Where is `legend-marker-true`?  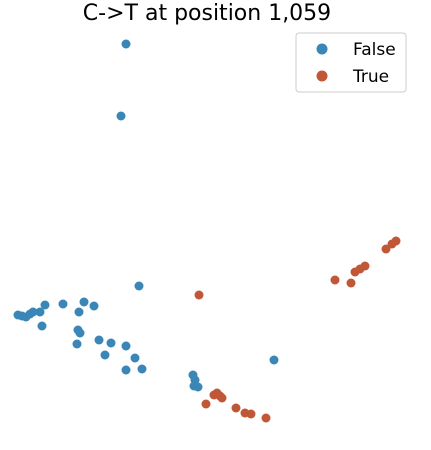
legend-marker-true is located at coordinates (322, 76).